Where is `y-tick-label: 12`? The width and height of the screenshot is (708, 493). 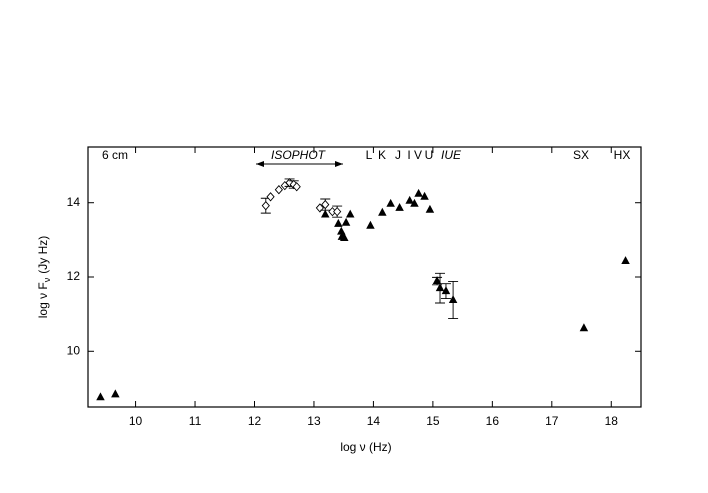
y-tick-label: 12 is located at coordinates (74, 276).